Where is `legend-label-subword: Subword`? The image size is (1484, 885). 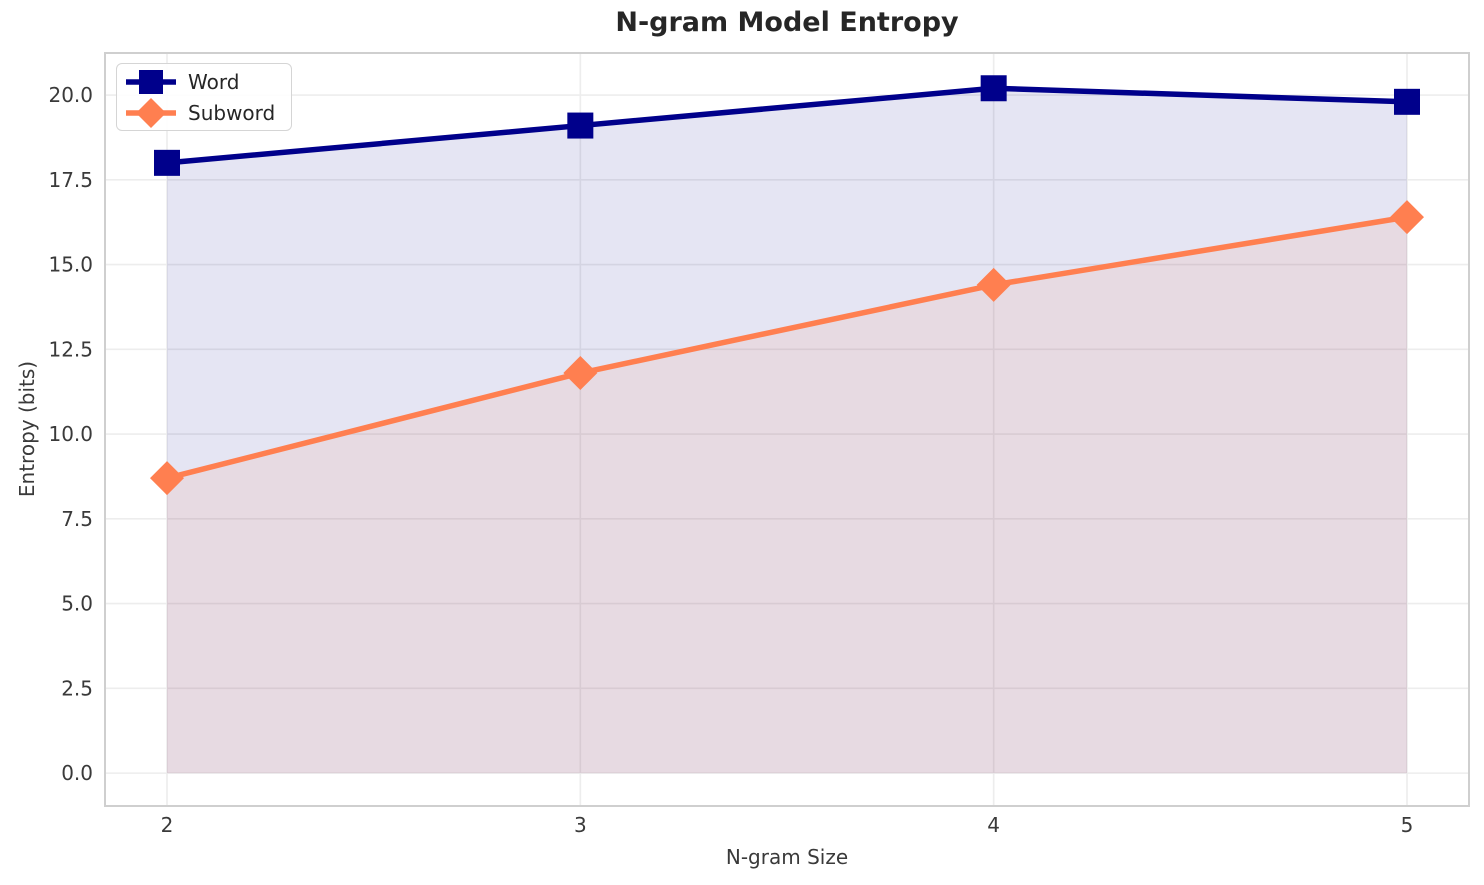 legend-label-subword: Subword is located at coordinates (232, 112).